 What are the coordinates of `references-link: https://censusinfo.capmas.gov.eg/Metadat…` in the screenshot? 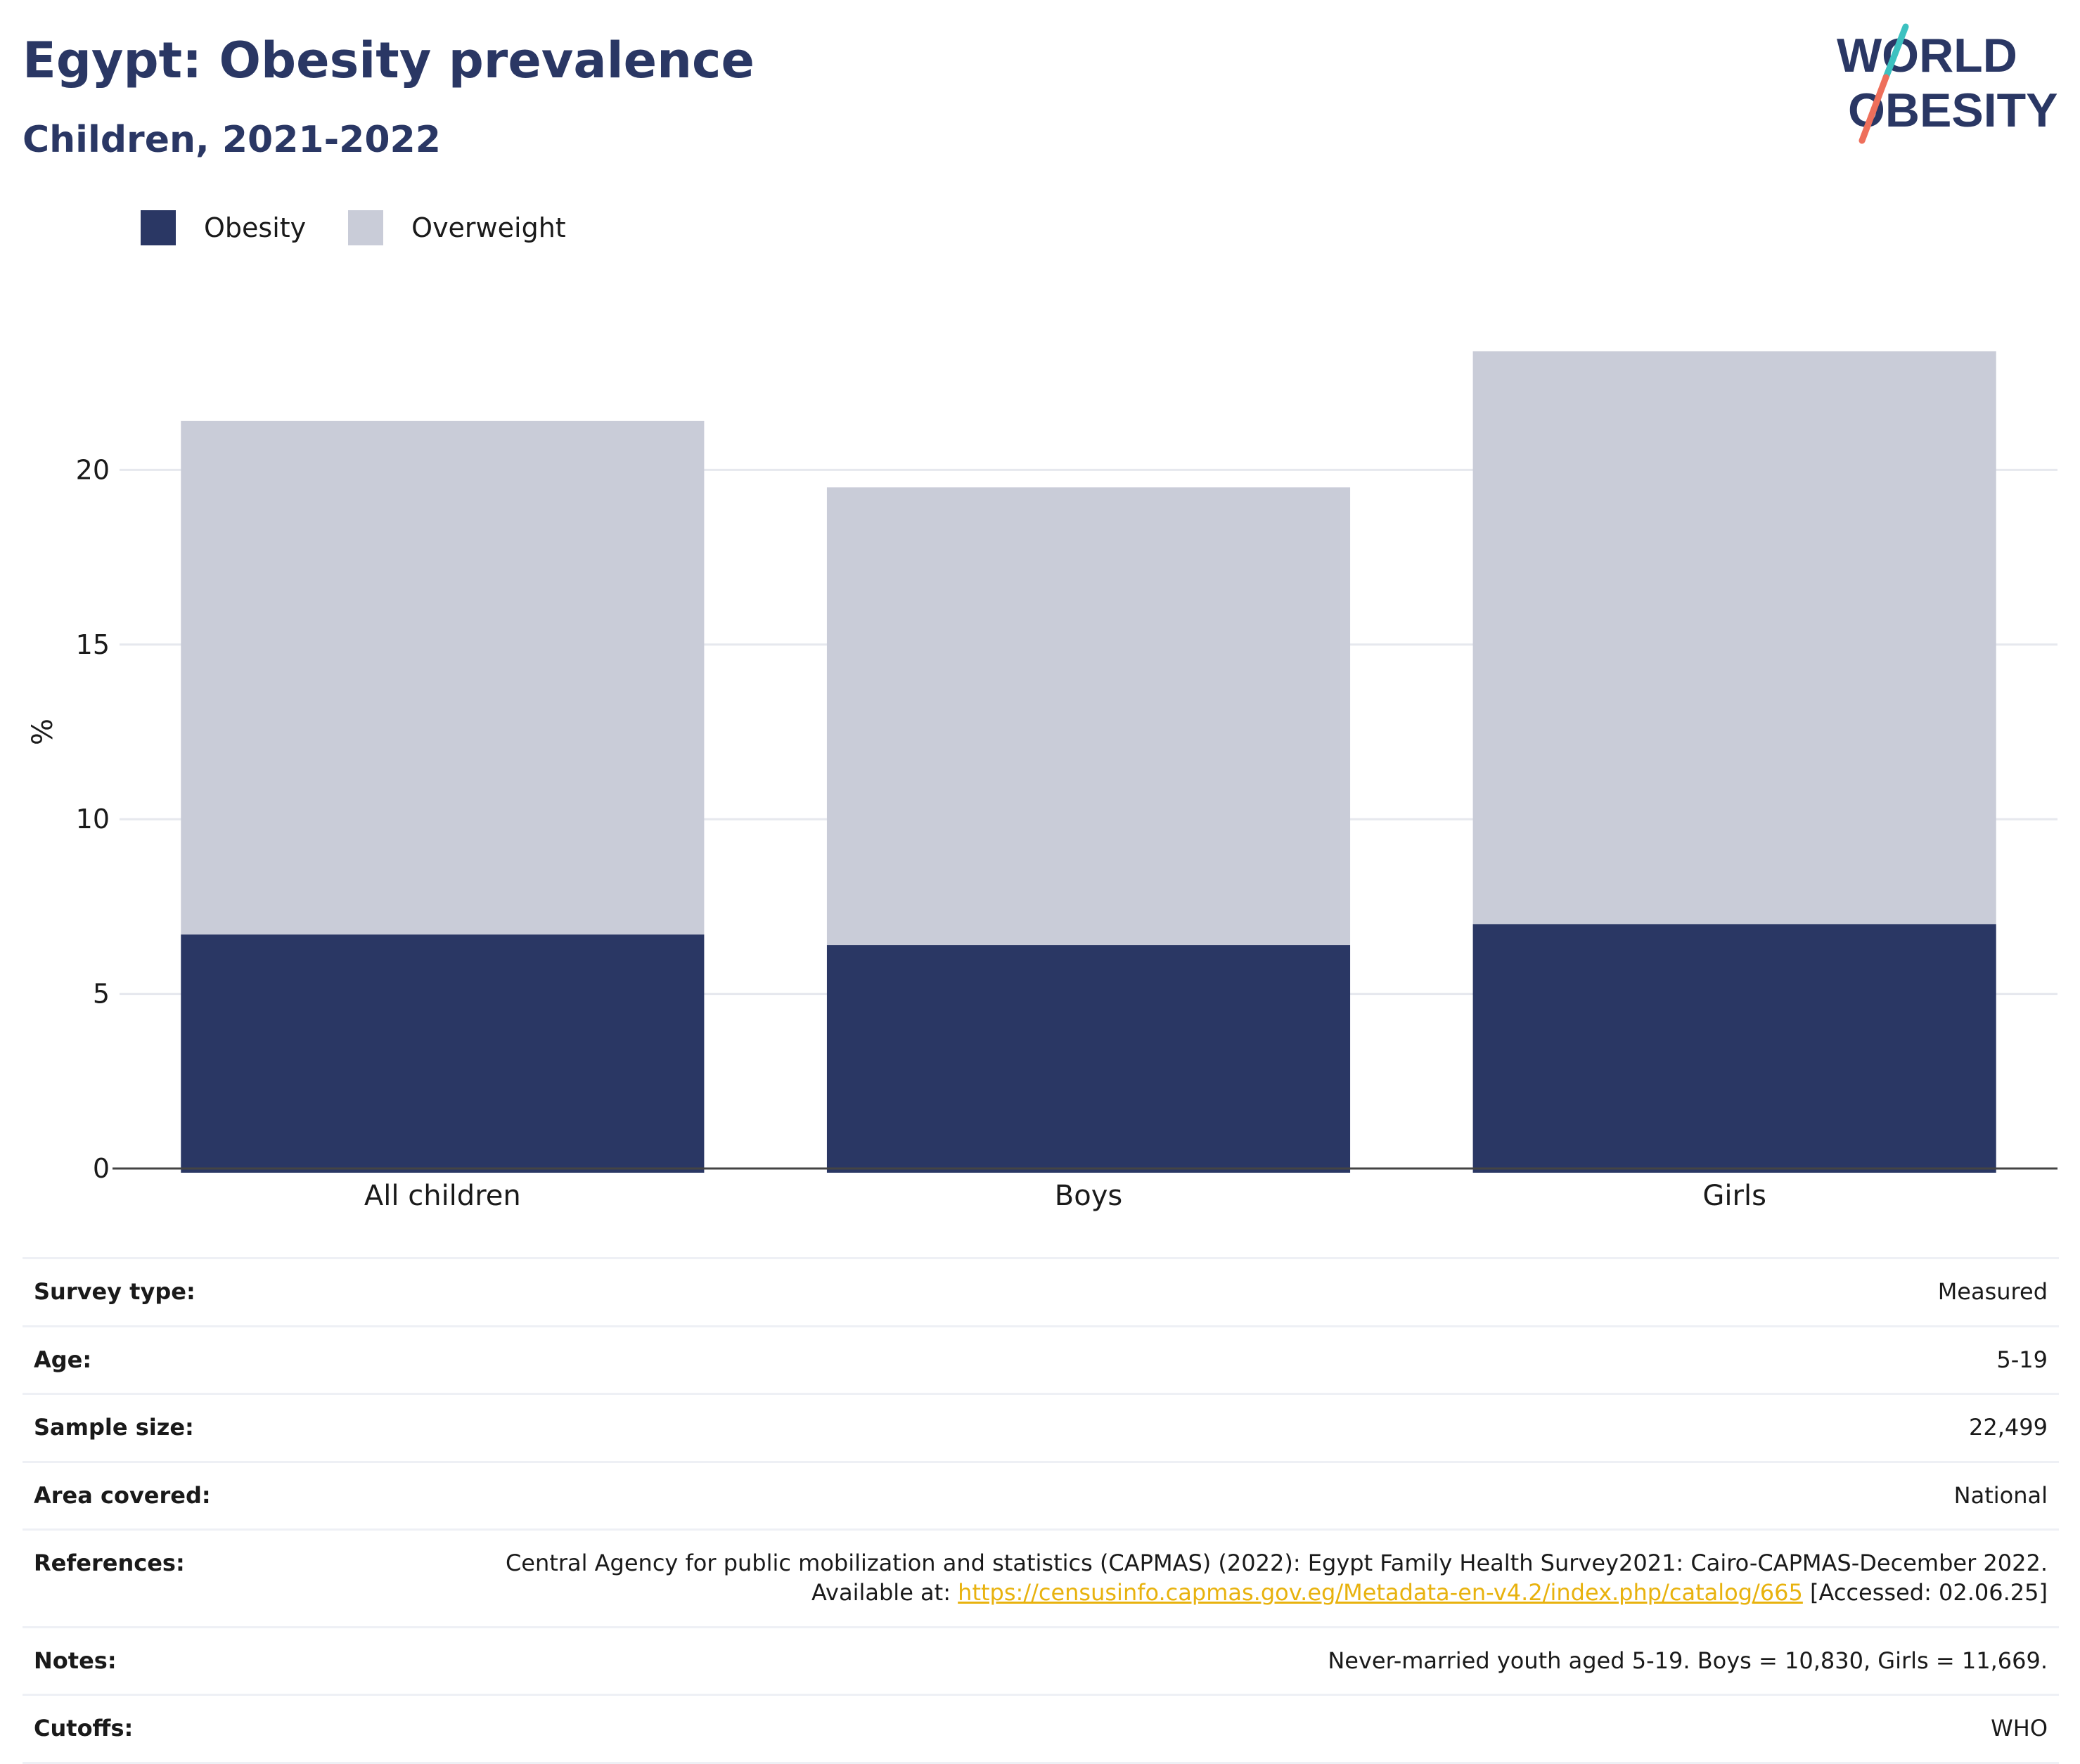 It's located at (1380, 1592).